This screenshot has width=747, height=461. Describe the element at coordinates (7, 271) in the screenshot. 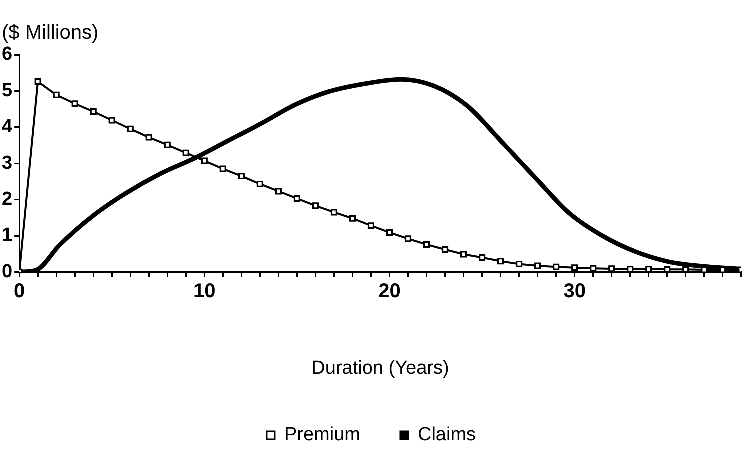

I see `y-tick-label: 0` at that location.